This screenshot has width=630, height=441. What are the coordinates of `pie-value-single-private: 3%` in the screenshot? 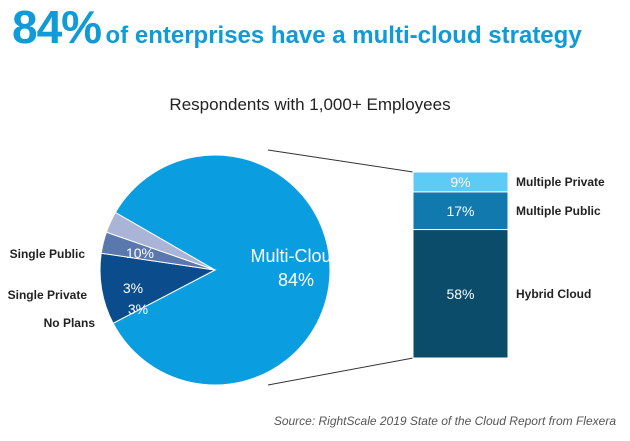 It's located at (133, 288).